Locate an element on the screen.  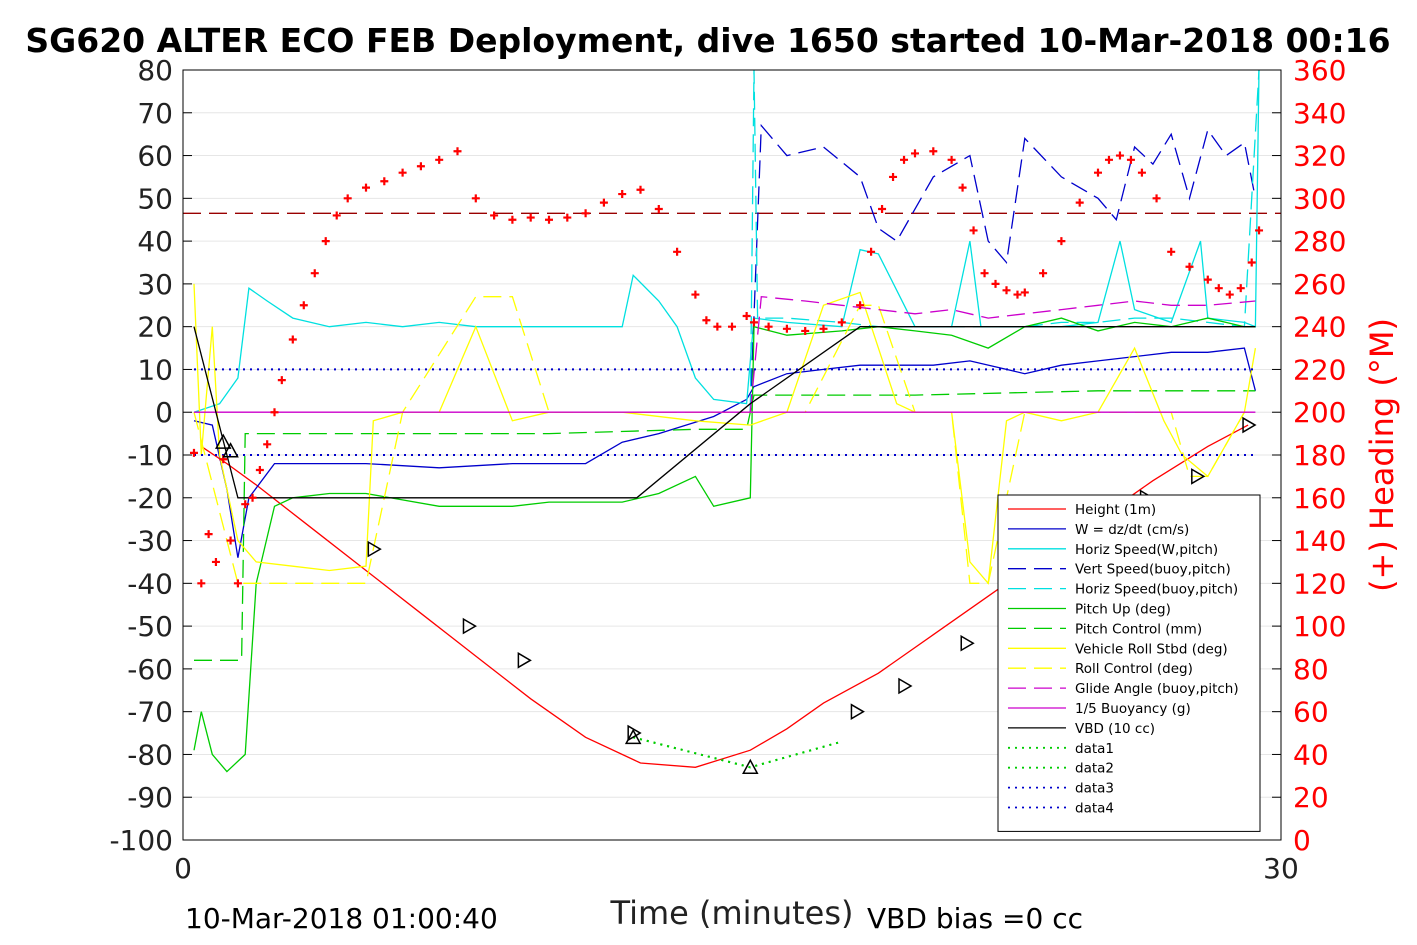
y-tick-label: -40 is located at coordinates (150, 583).